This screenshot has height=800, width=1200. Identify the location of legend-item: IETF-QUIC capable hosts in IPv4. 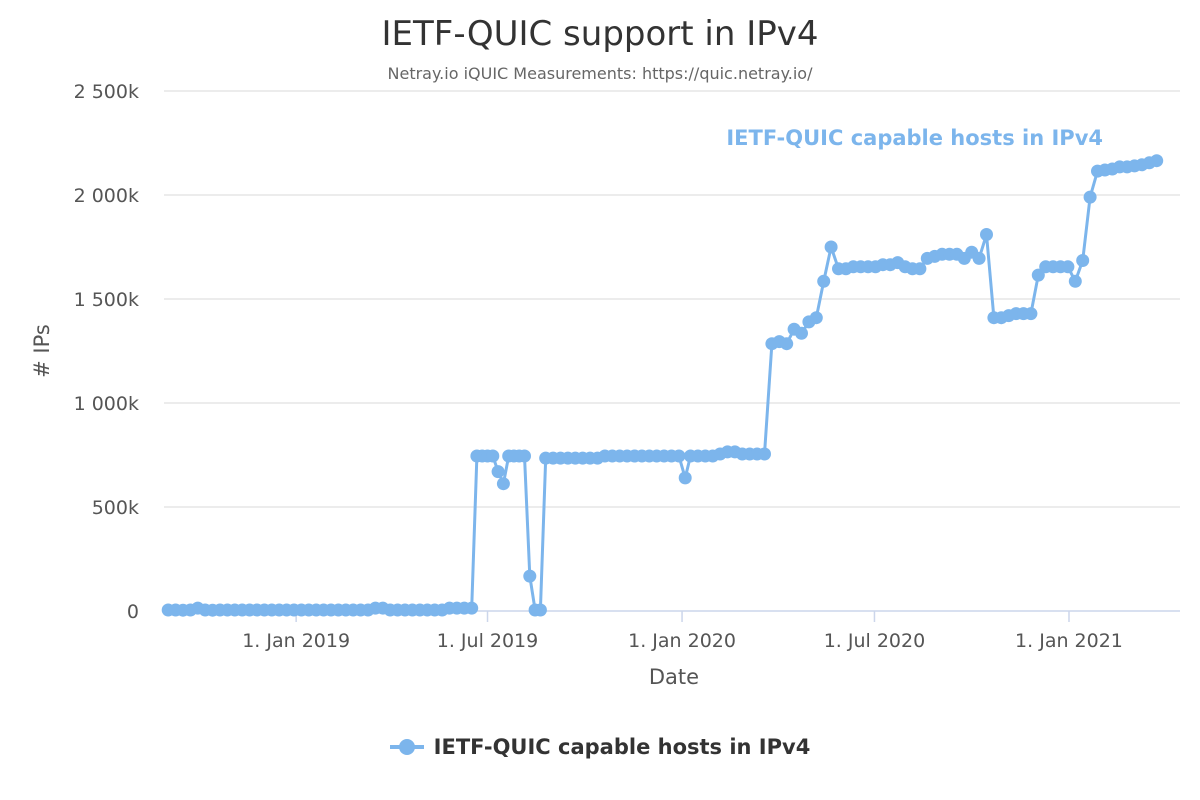
(600, 747).